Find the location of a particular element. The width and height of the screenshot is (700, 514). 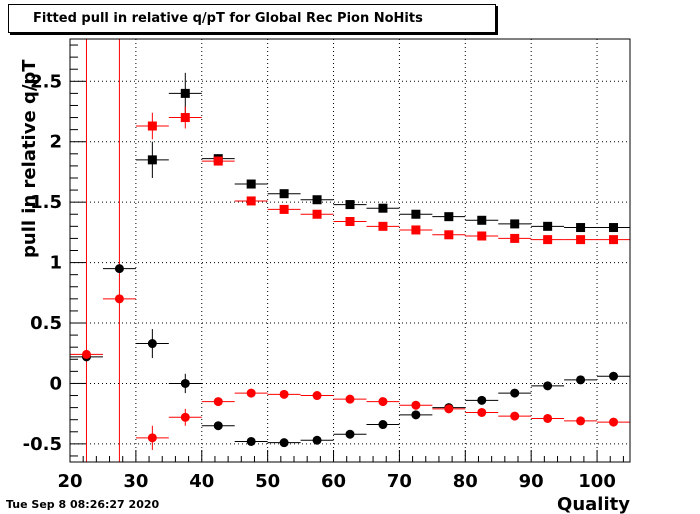

x-tick-label: 60 is located at coordinates (333, 481).